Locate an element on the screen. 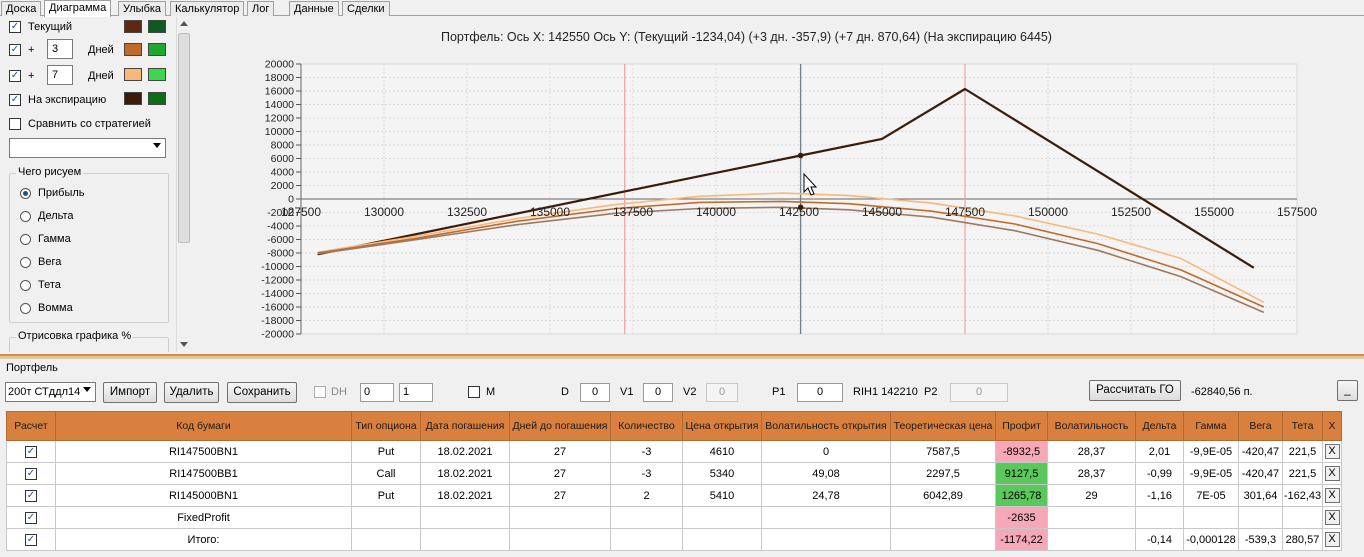 This screenshot has width=1364, height=557. v2-field: 0 is located at coordinates (722, 392).